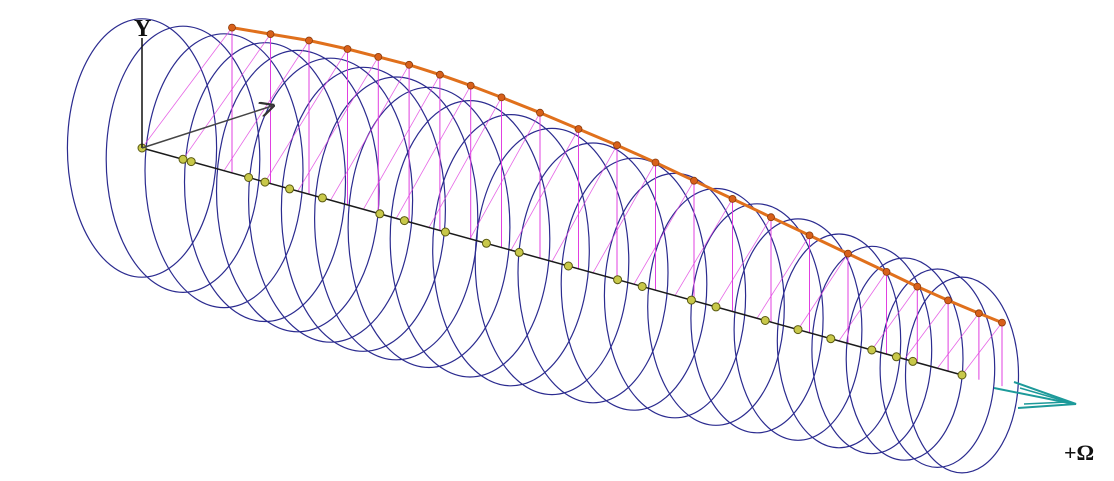  I want to click on reference-vector, so click(206, 127).